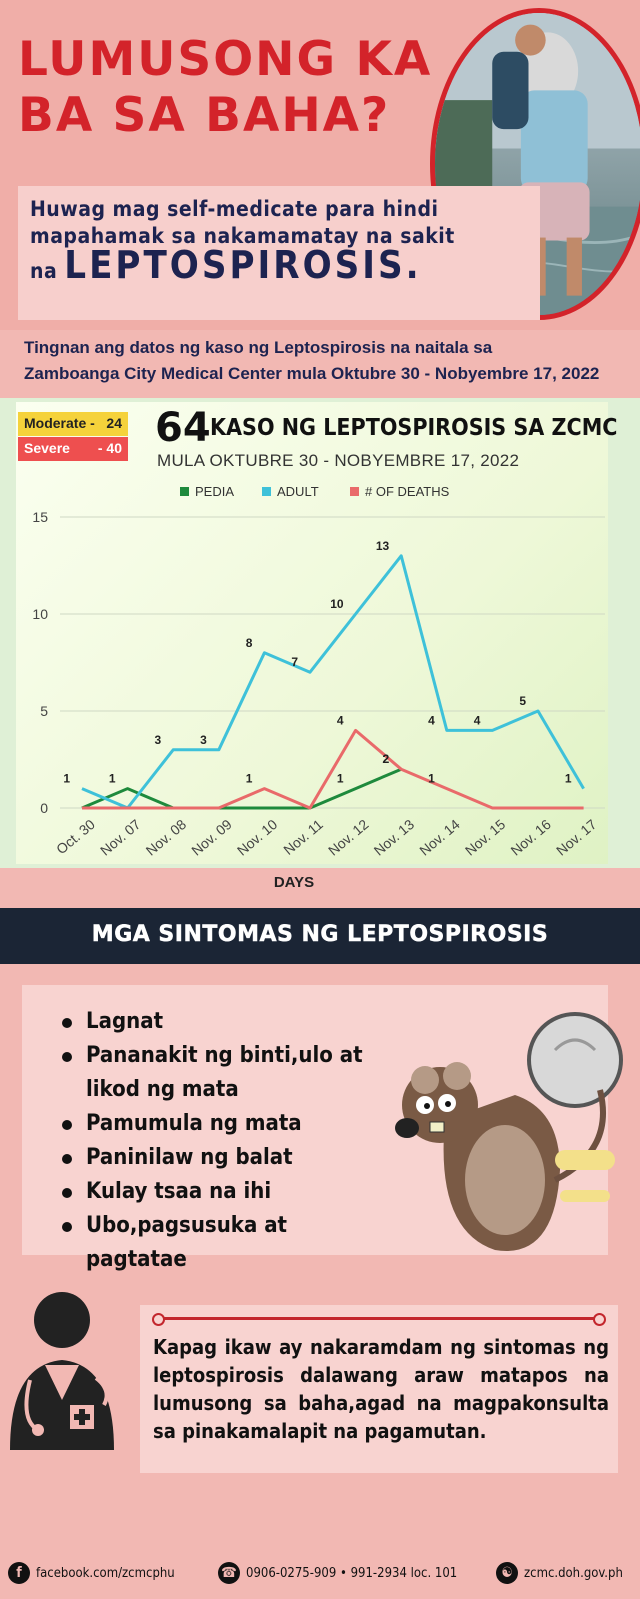  Describe the element at coordinates (225, 1022) in the screenshot. I see `symptom-item: Lagnat` at that location.